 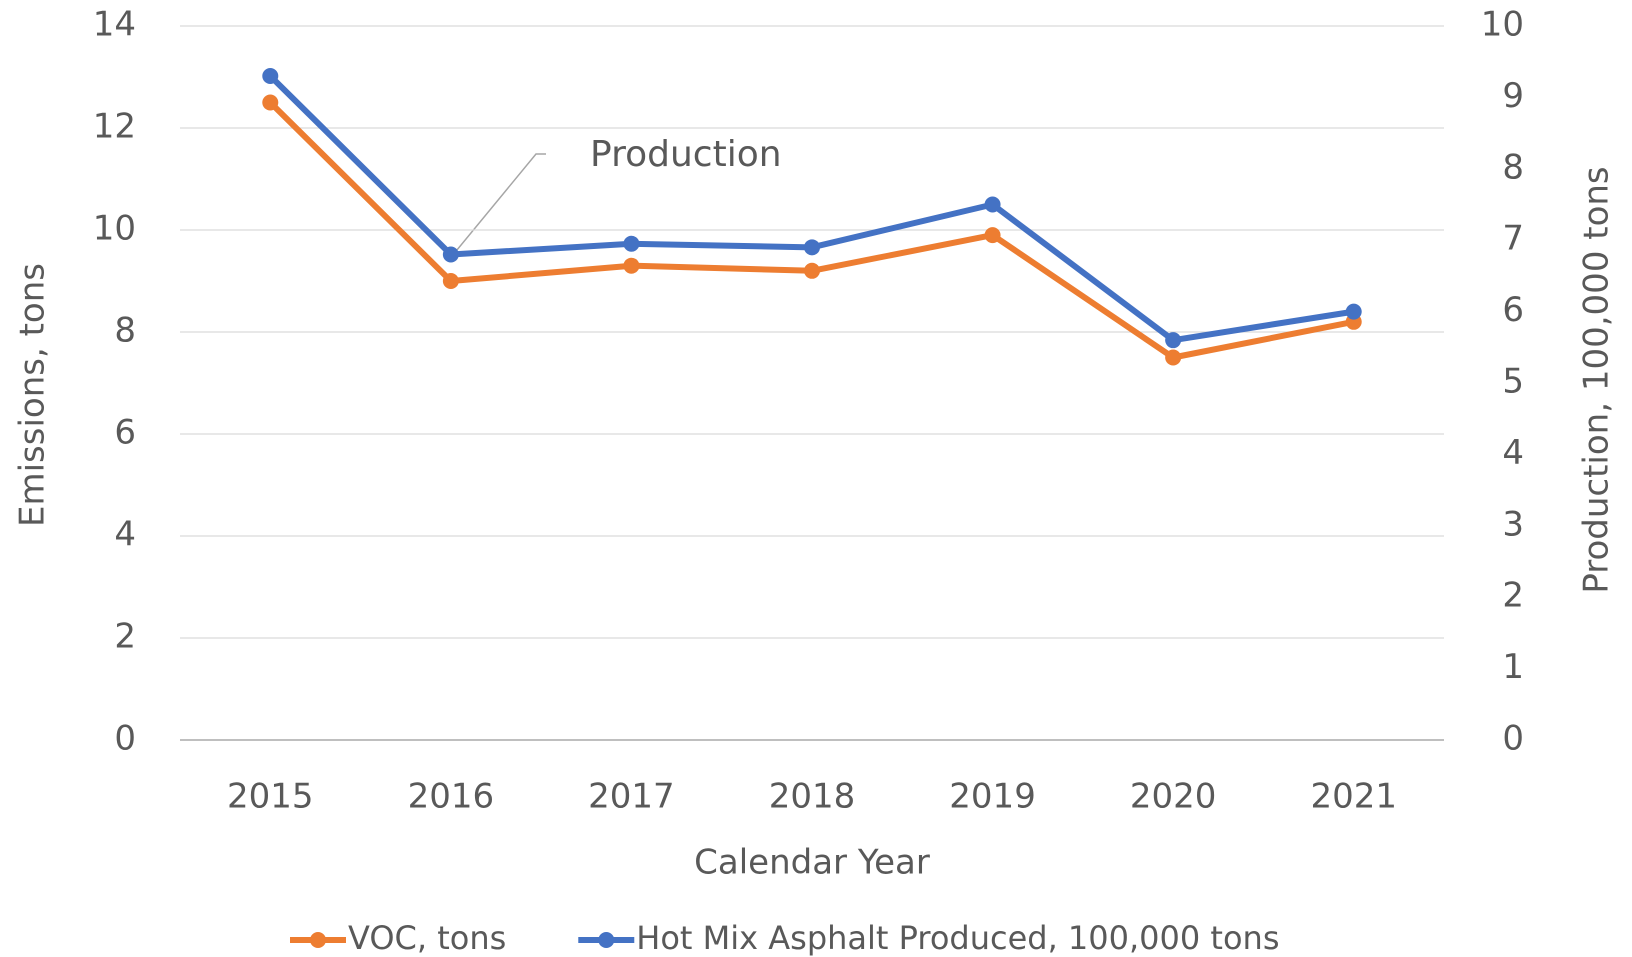 What do you see at coordinates (1513, 239) in the screenshot?
I see `y2-tick-label: 7` at bounding box center [1513, 239].